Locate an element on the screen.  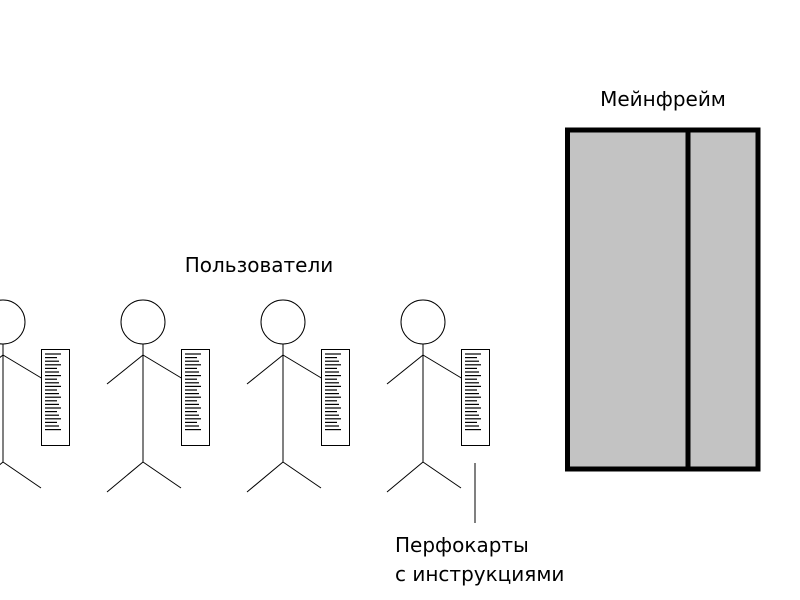
punch-cards-label-line1: Перфокарты is located at coordinates (462, 545).